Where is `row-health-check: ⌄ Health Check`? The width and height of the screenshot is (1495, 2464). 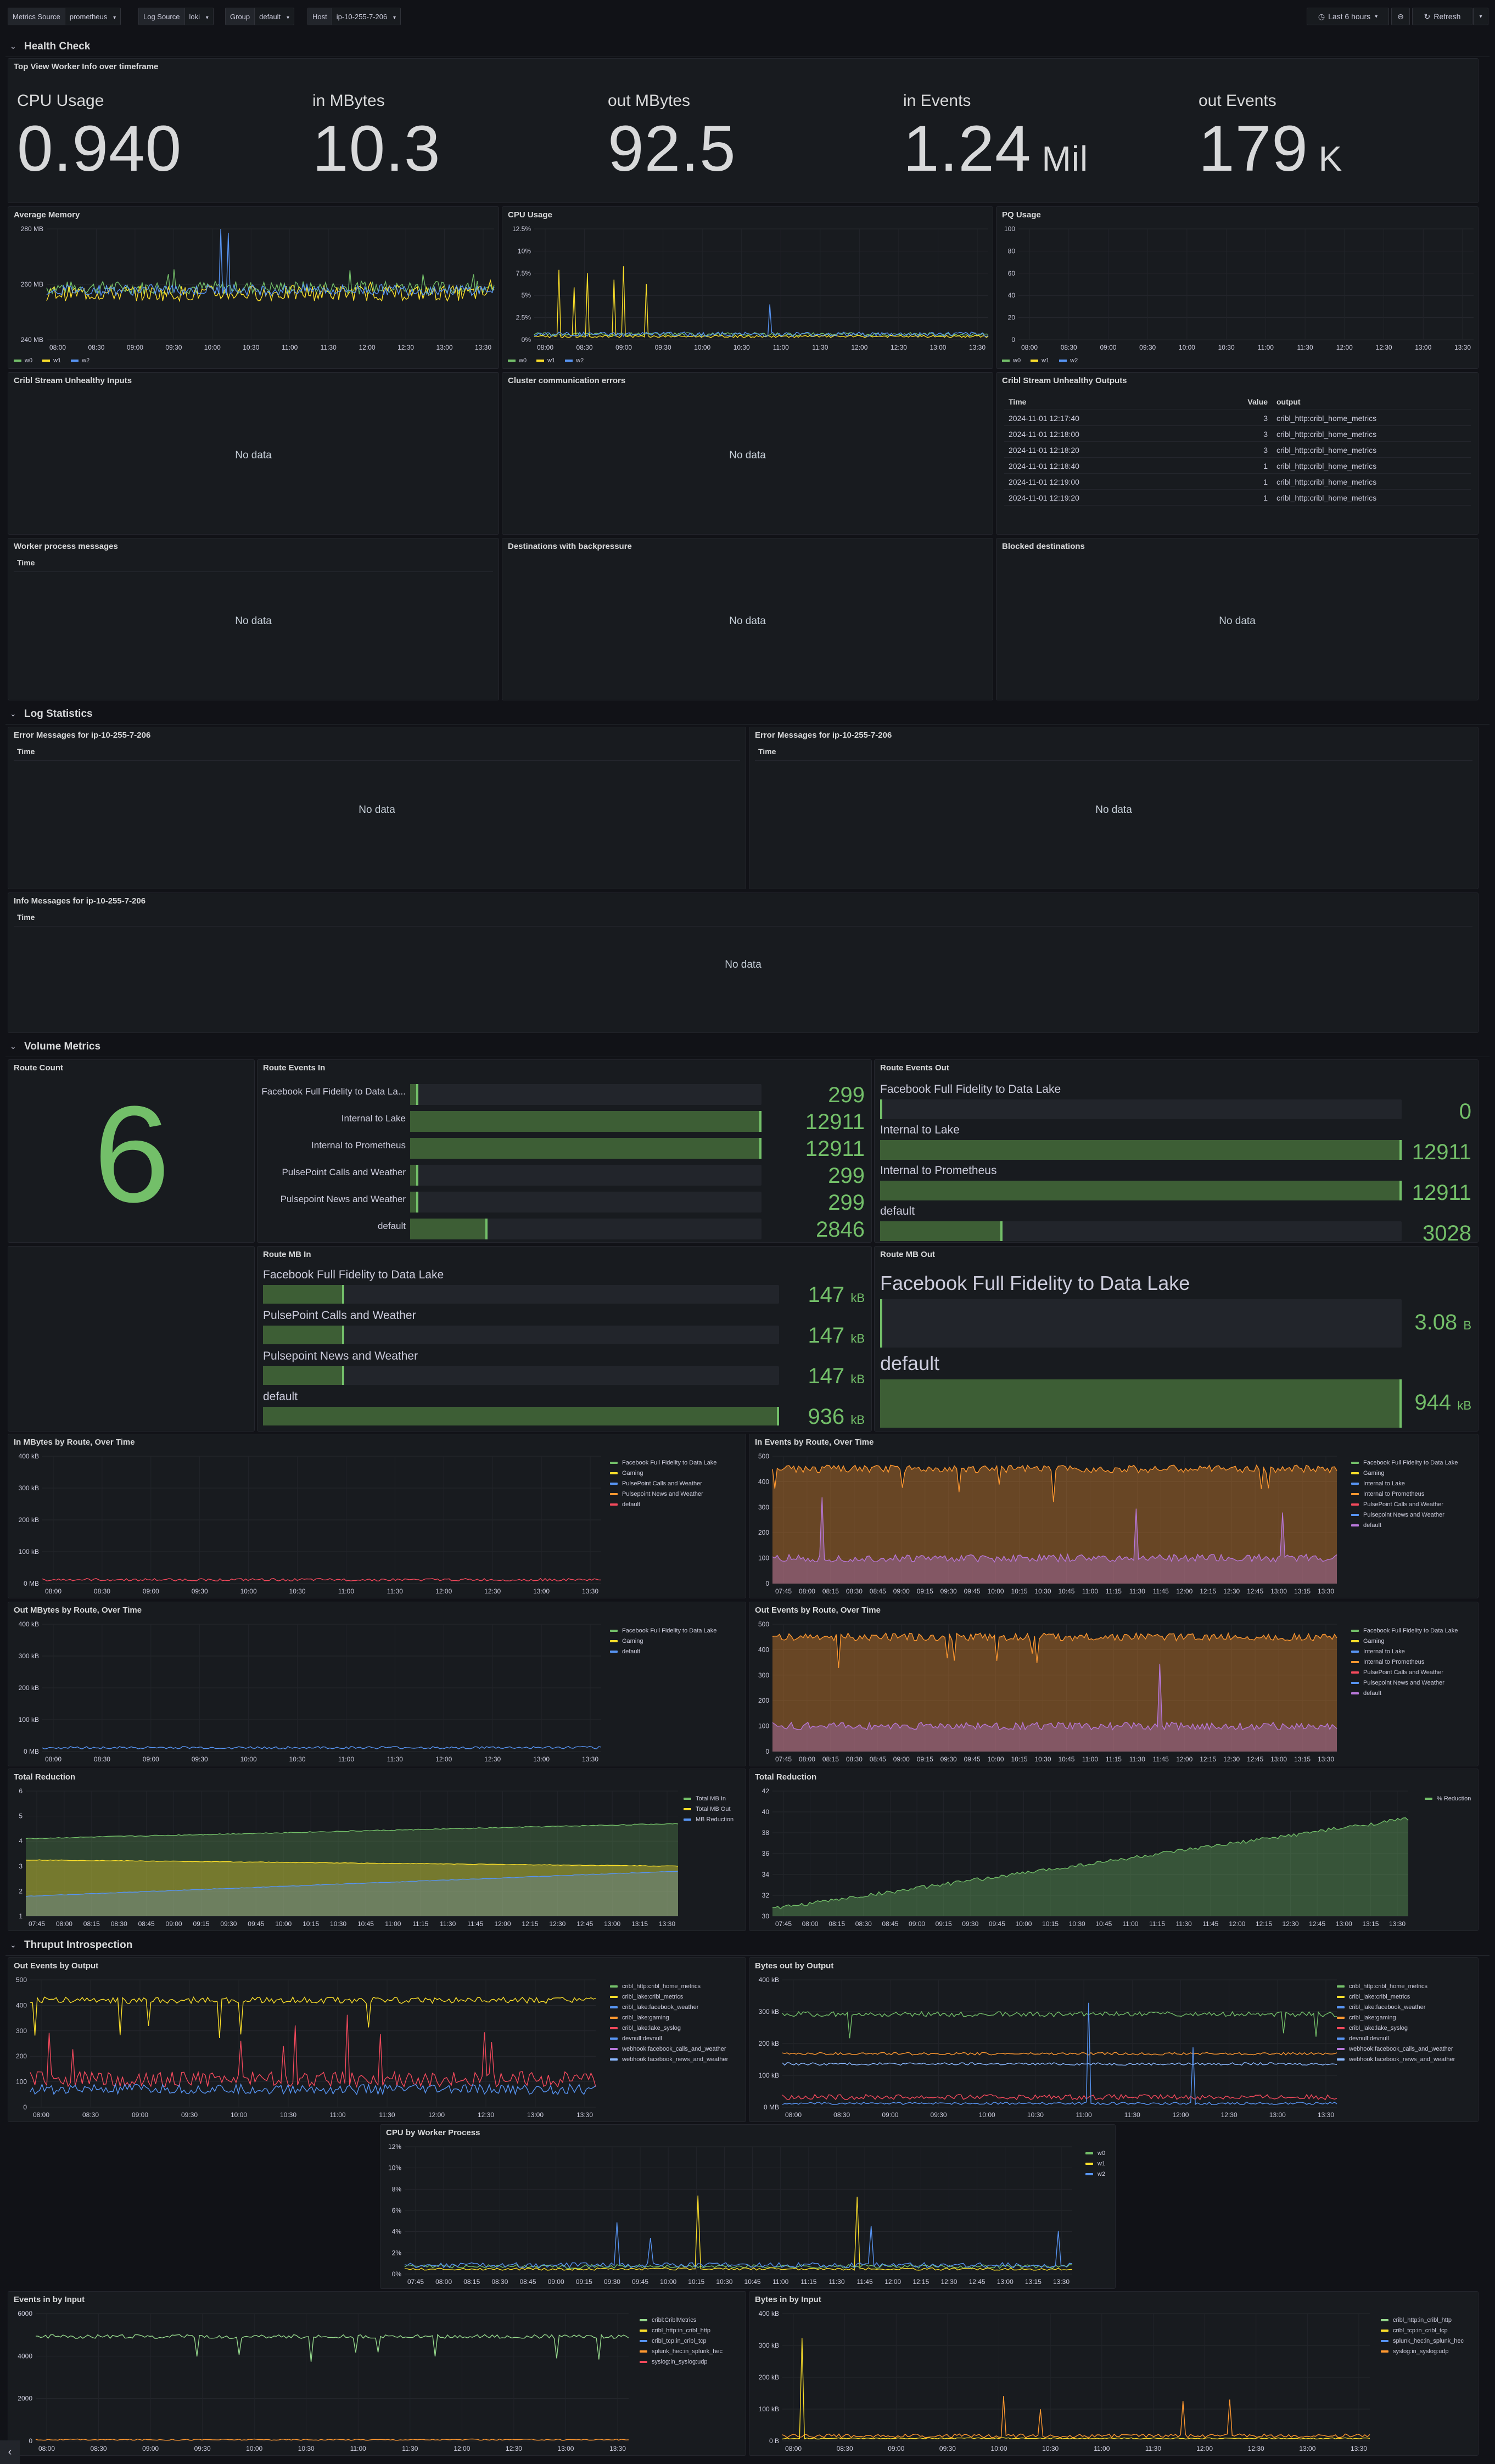 row-health-check: ⌄ Health Check is located at coordinates (747, 46).